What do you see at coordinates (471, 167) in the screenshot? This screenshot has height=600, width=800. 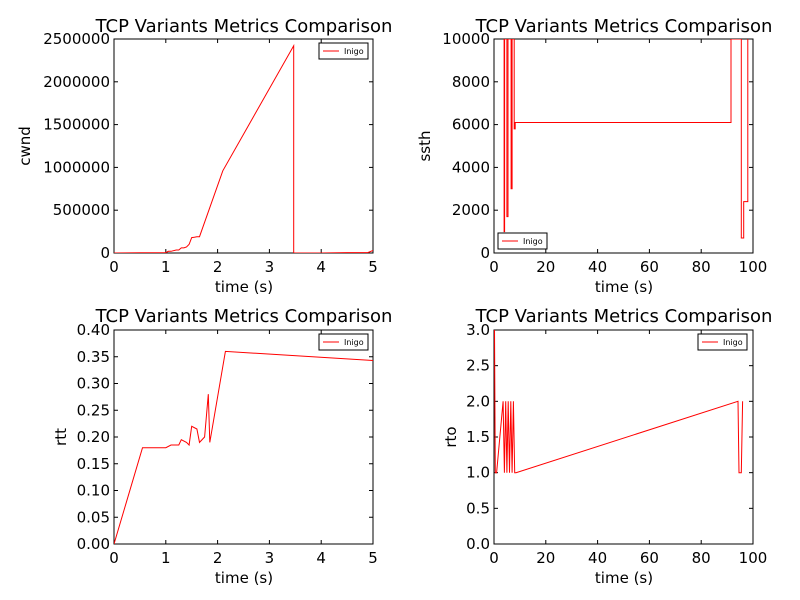 I see `y-tick-label: 4000` at bounding box center [471, 167].